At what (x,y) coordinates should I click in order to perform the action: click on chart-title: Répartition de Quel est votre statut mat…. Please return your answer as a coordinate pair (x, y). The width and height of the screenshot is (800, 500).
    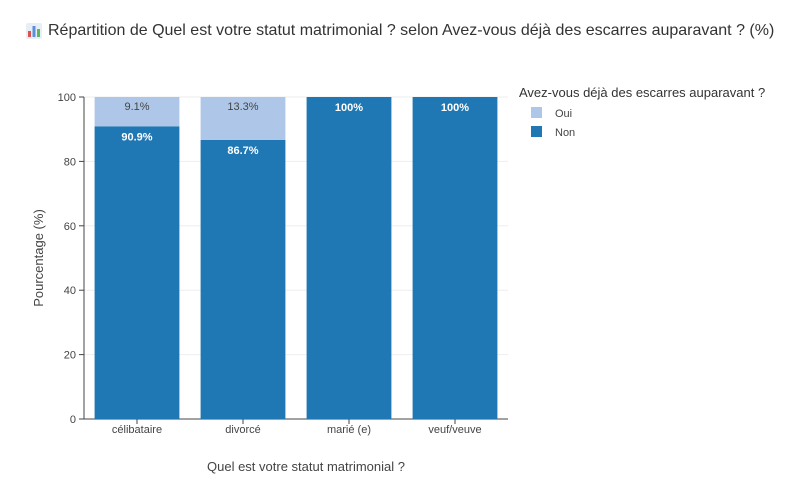
    Looking at the image, I should click on (400, 31).